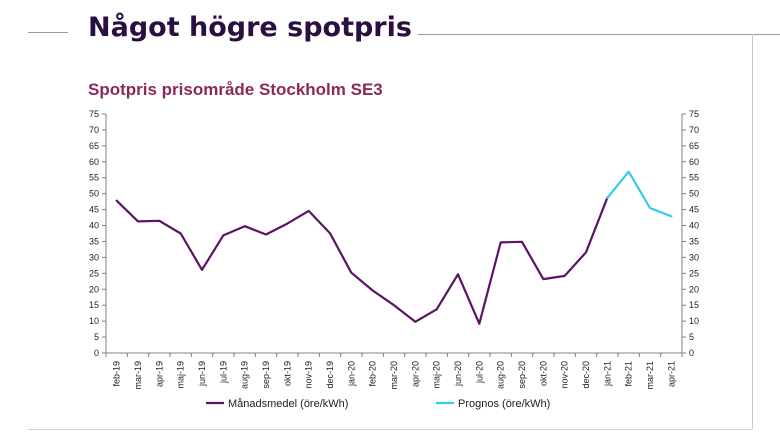  Describe the element at coordinates (378, 404) in the screenshot. I see `chart-legend: Månadsmedel (öre/kWh) Prognos (öre/kWh)` at that location.